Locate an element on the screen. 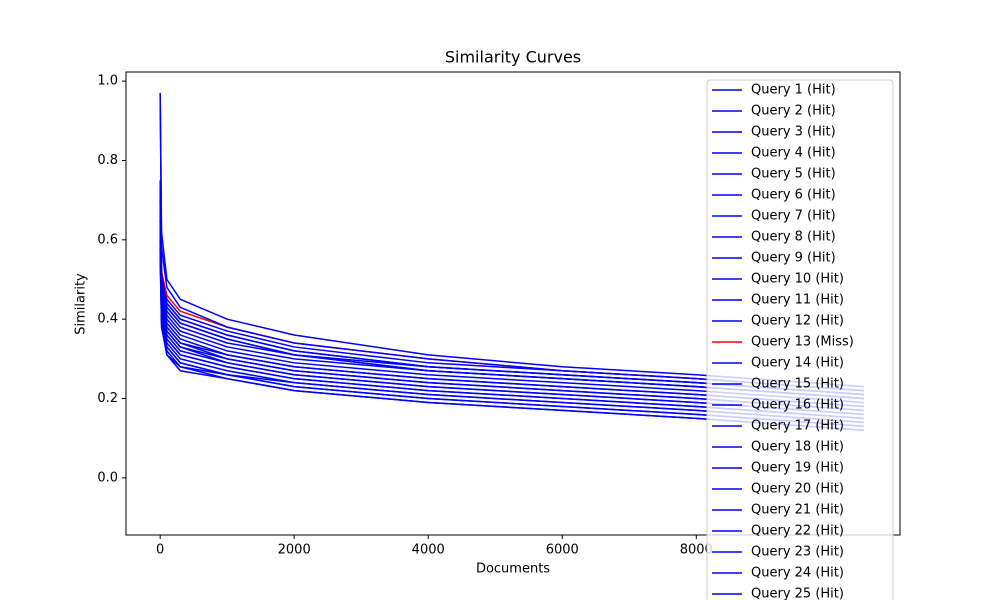  legend-label: Query 3 (Hit) is located at coordinates (793, 132).